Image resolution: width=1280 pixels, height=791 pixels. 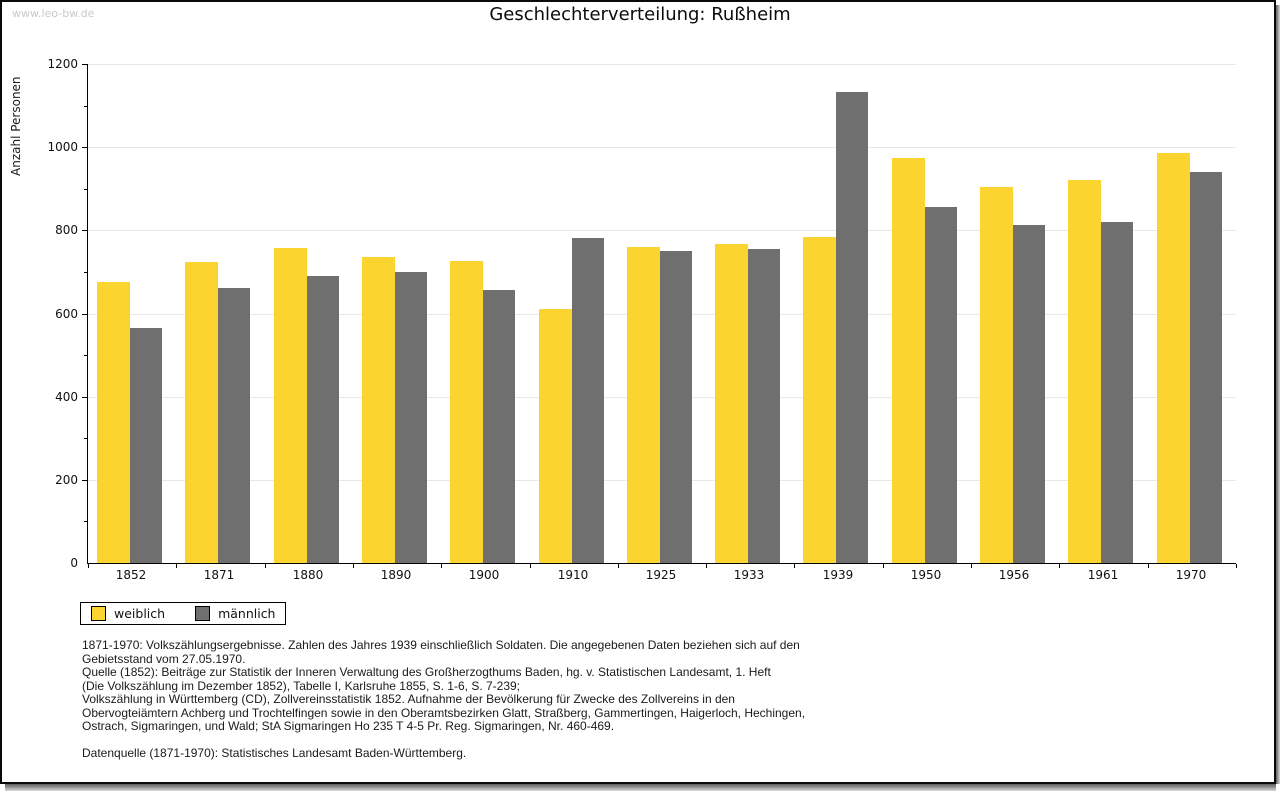 I want to click on bar-männlich-1956, so click(x=1029, y=394).